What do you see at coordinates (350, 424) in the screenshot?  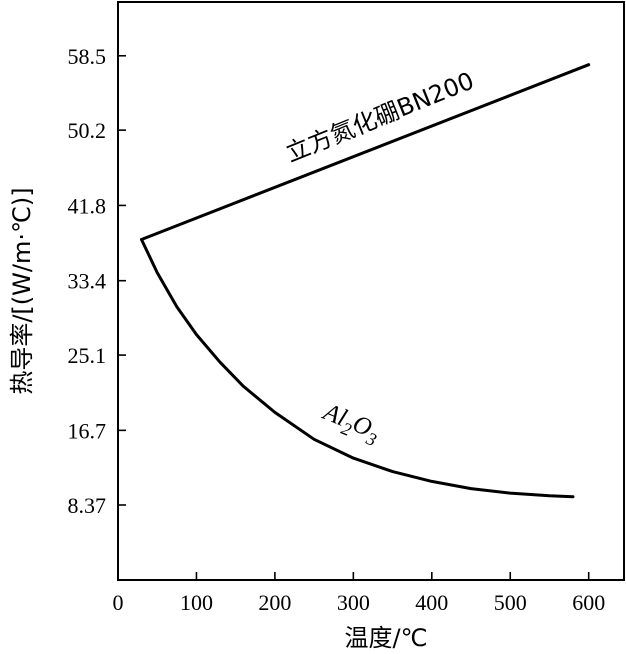 I see `al2o3-series-label: Al2O3` at bounding box center [350, 424].